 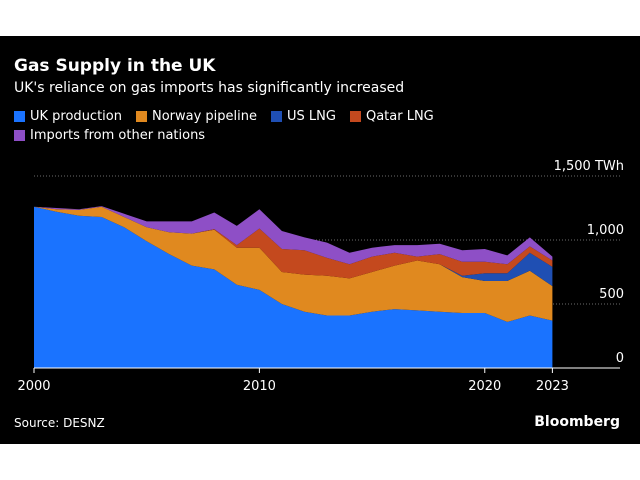 I want to click on x-tick-label: 2020, so click(x=484, y=386).